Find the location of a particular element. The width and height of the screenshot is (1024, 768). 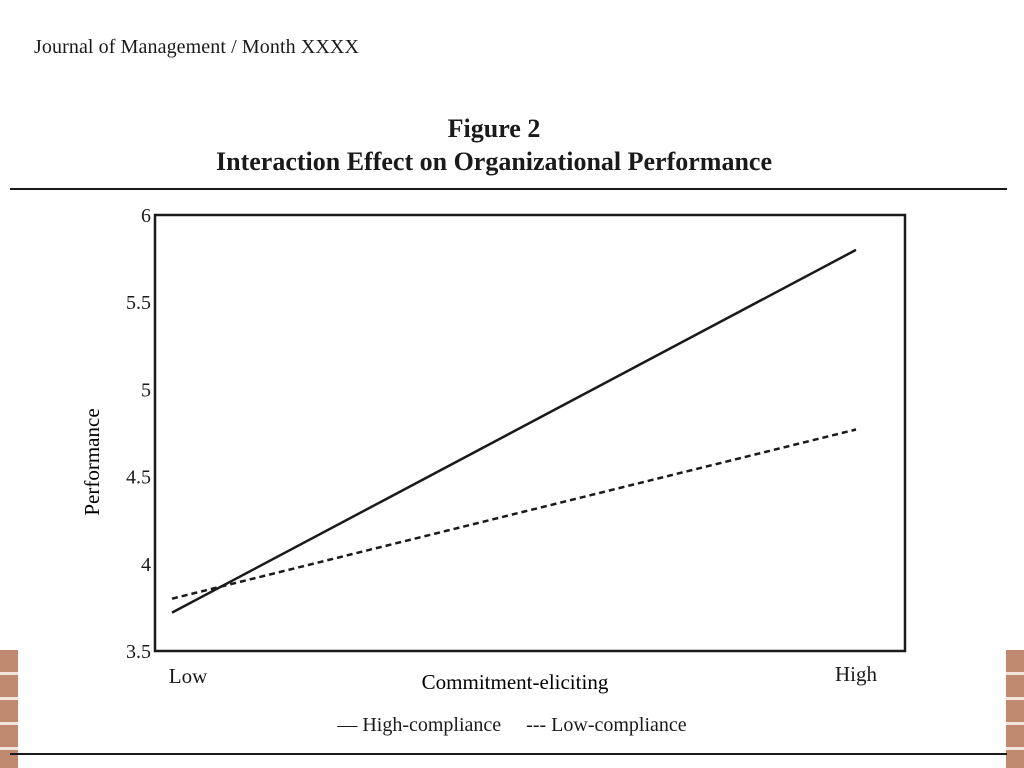

running-head: Journal of Management / Month XXXX is located at coordinates (197, 47).